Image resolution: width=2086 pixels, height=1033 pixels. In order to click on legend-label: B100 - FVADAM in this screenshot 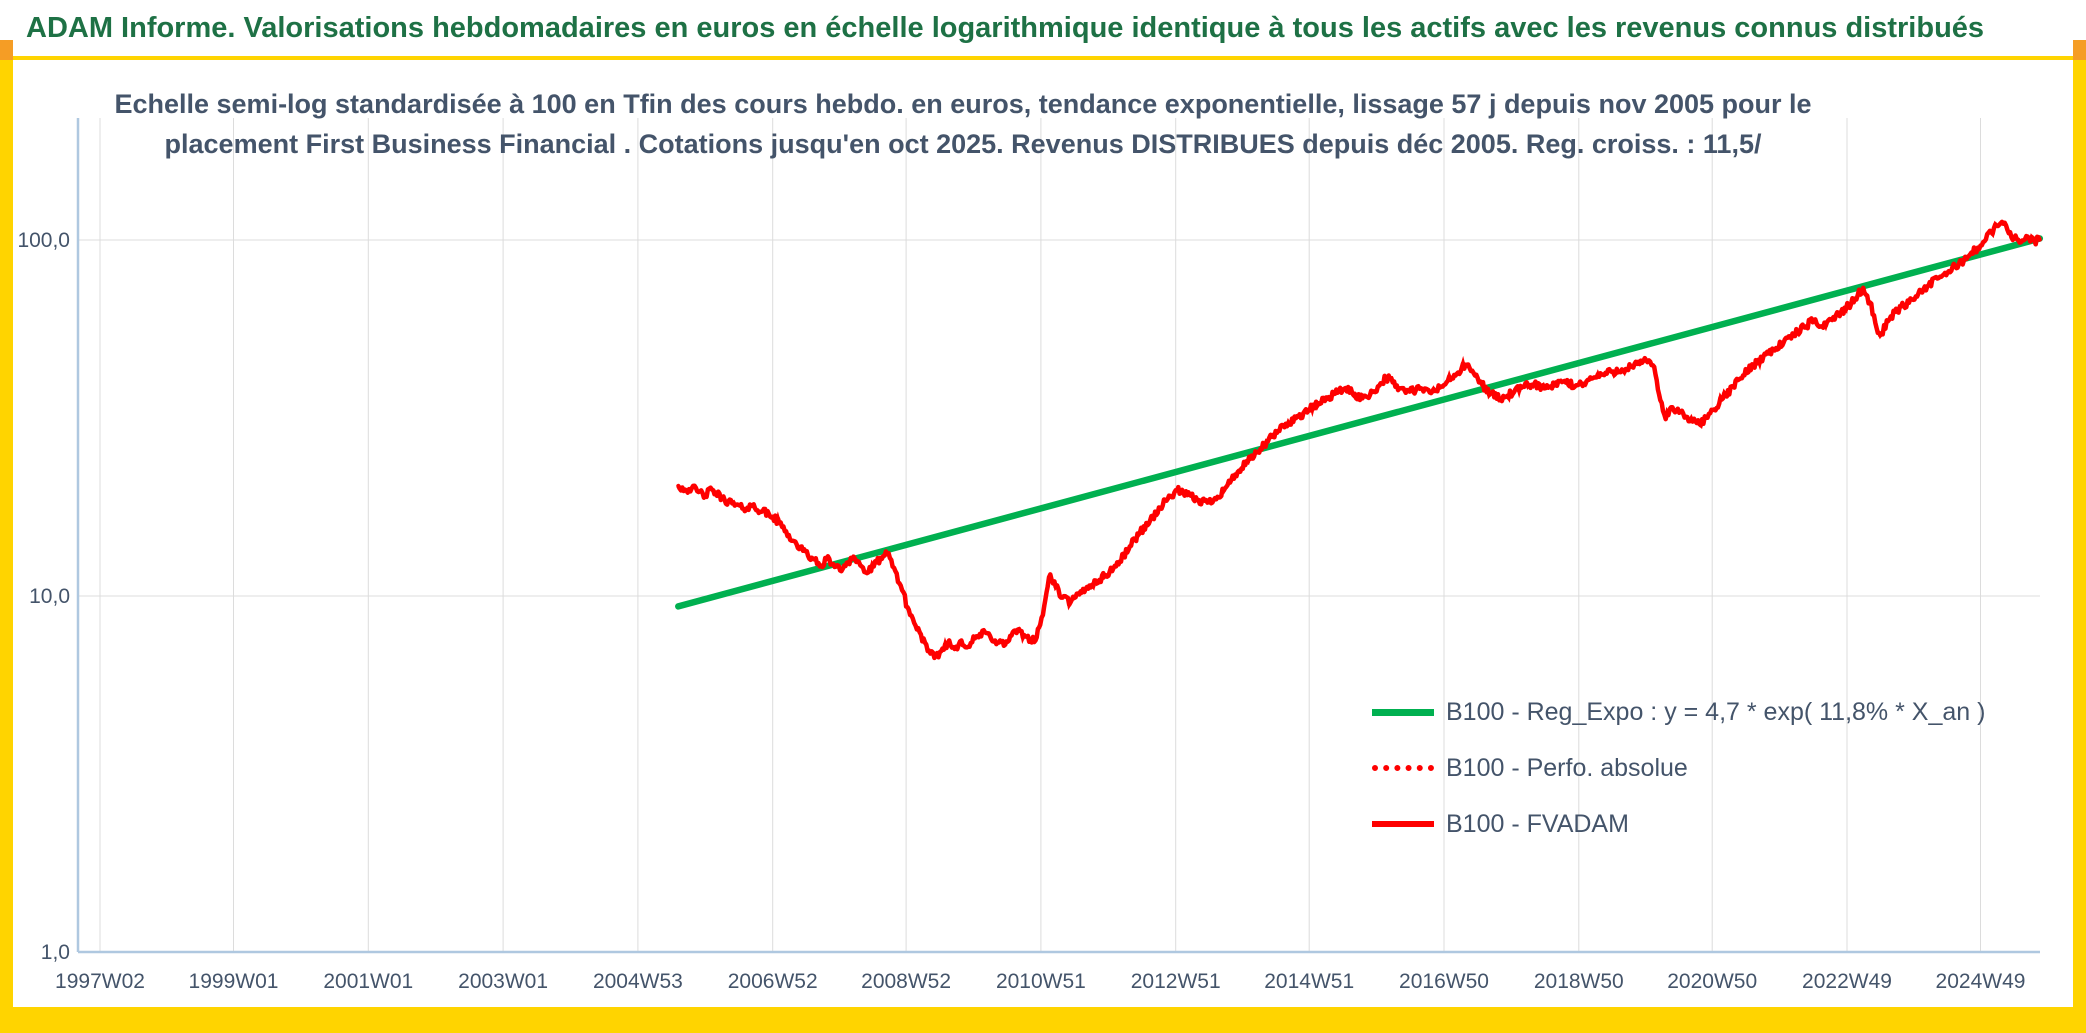, I will do `click(1537, 823)`.